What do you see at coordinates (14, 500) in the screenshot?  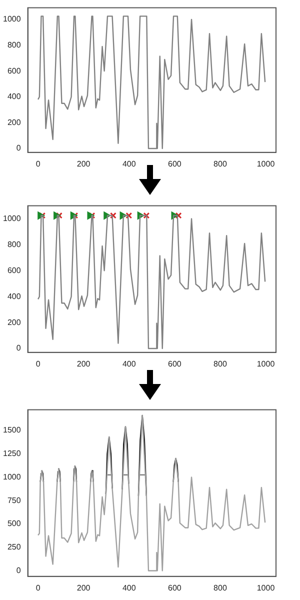 I see `y-tick-label: 750` at bounding box center [14, 500].